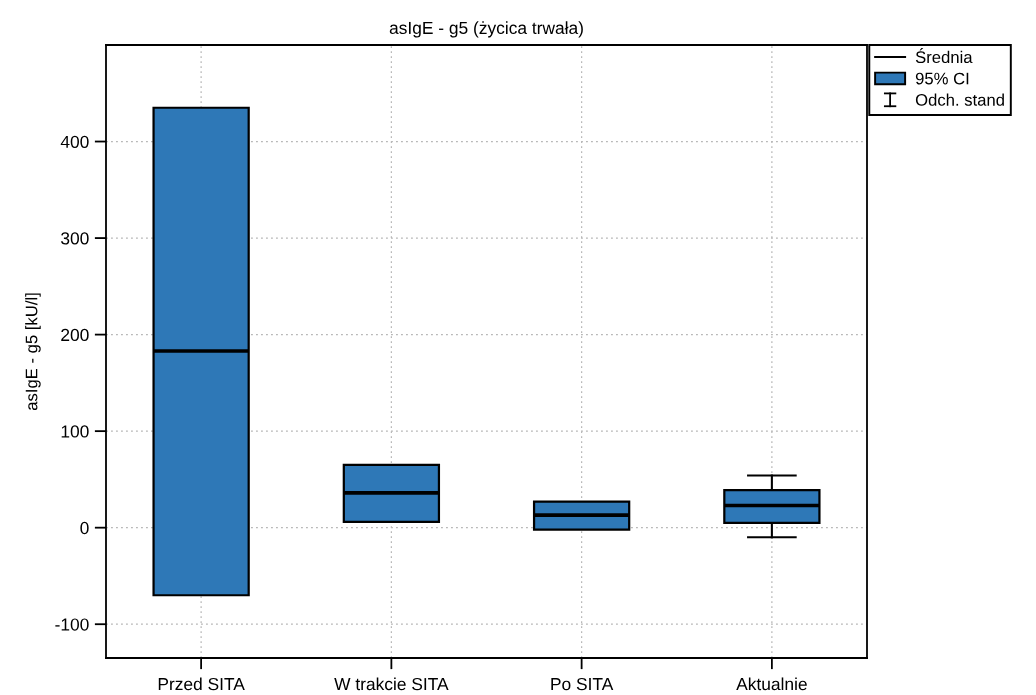 This screenshot has height=695, width=1036. What do you see at coordinates (771, 684) in the screenshot?
I see `x-tick-label: Aktualnie` at bounding box center [771, 684].